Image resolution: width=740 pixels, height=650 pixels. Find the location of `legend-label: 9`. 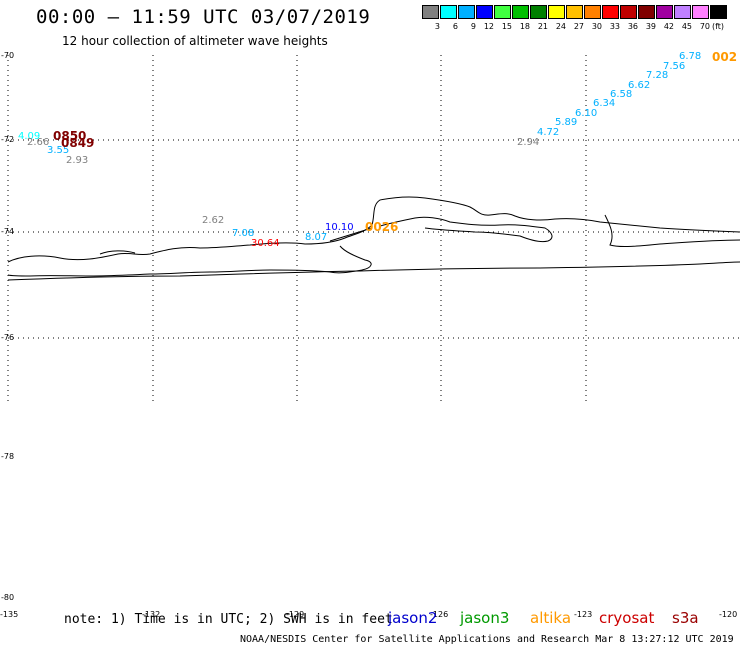

legend-label: 9 is located at coordinates (473, 26).